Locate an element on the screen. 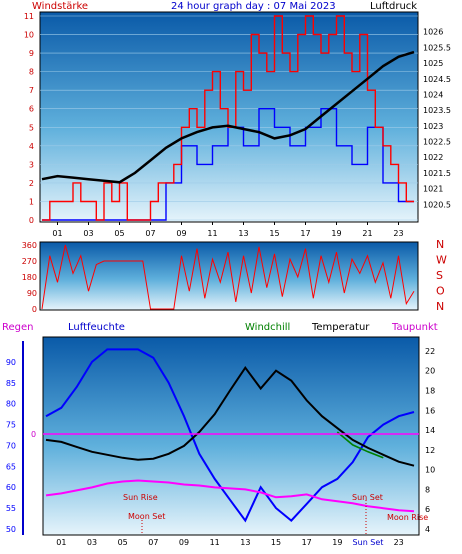 Image resolution: width=462 pixels, height=554 pixels. direction-tick-label: 90 is located at coordinates (32, 293).